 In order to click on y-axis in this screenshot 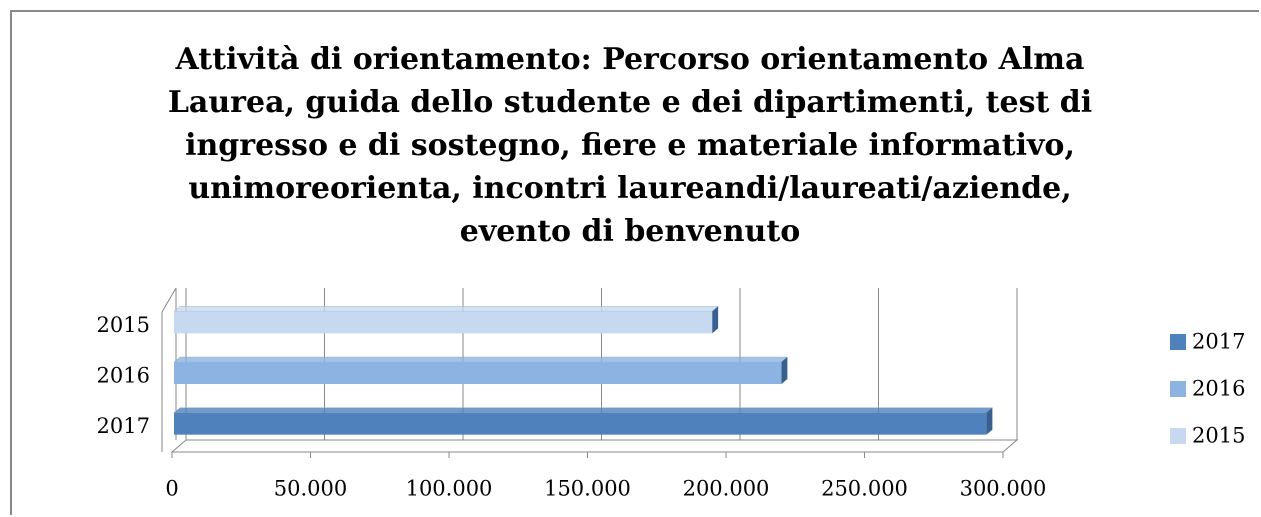, I will do `click(169, 300)`.